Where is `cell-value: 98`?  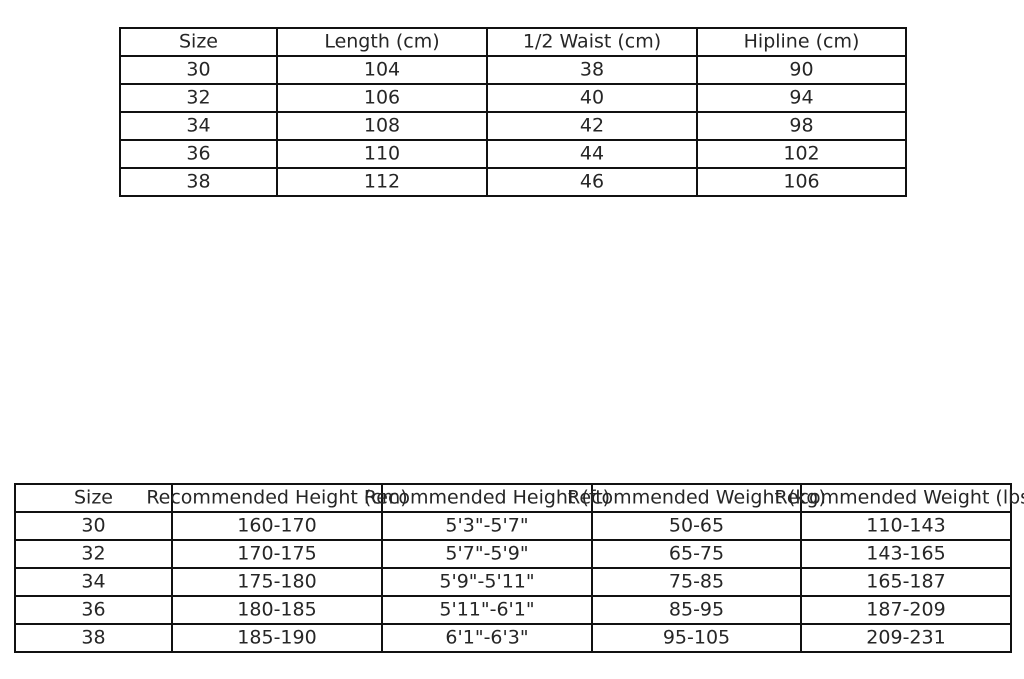 cell-value: 98 is located at coordinates (801, 125).